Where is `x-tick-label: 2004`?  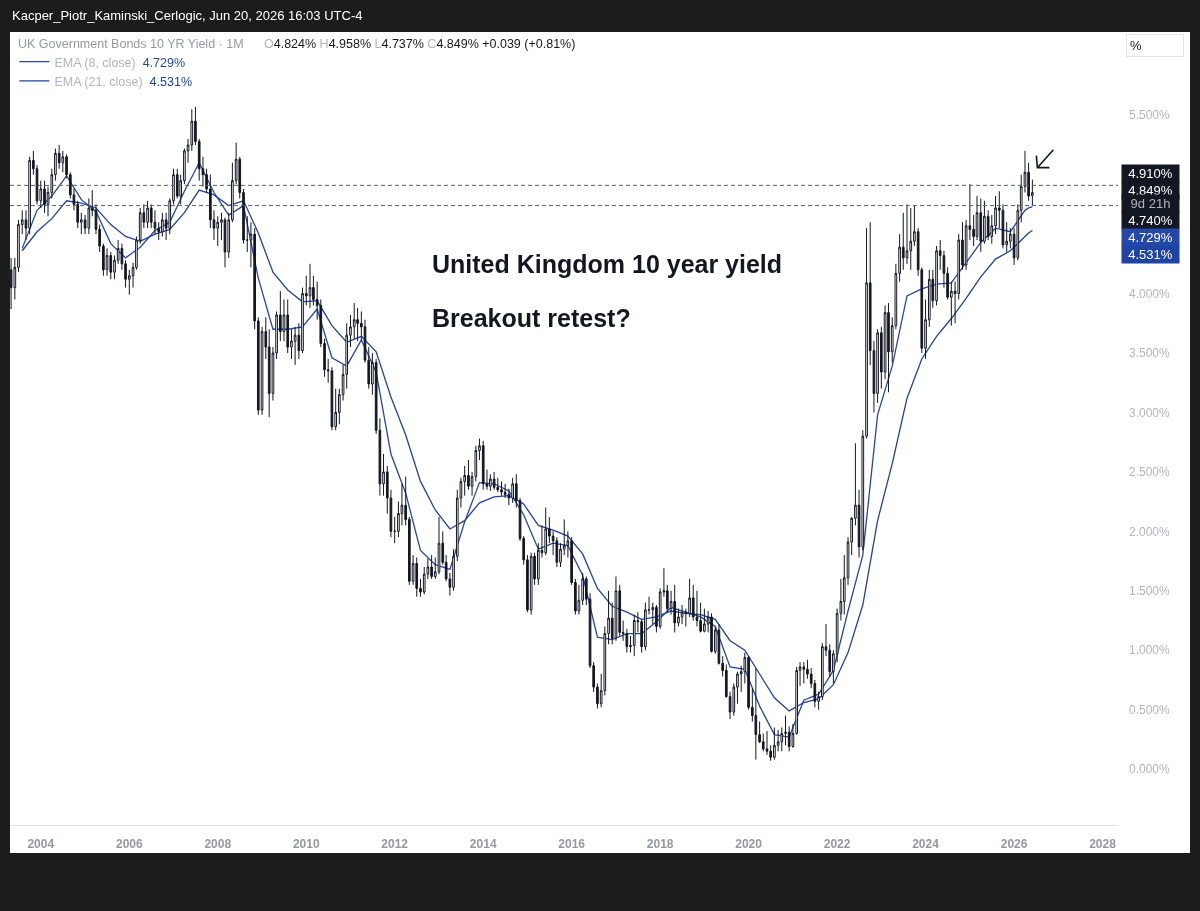 x-tick-label: 2004 is located at coordinates (41, 844).